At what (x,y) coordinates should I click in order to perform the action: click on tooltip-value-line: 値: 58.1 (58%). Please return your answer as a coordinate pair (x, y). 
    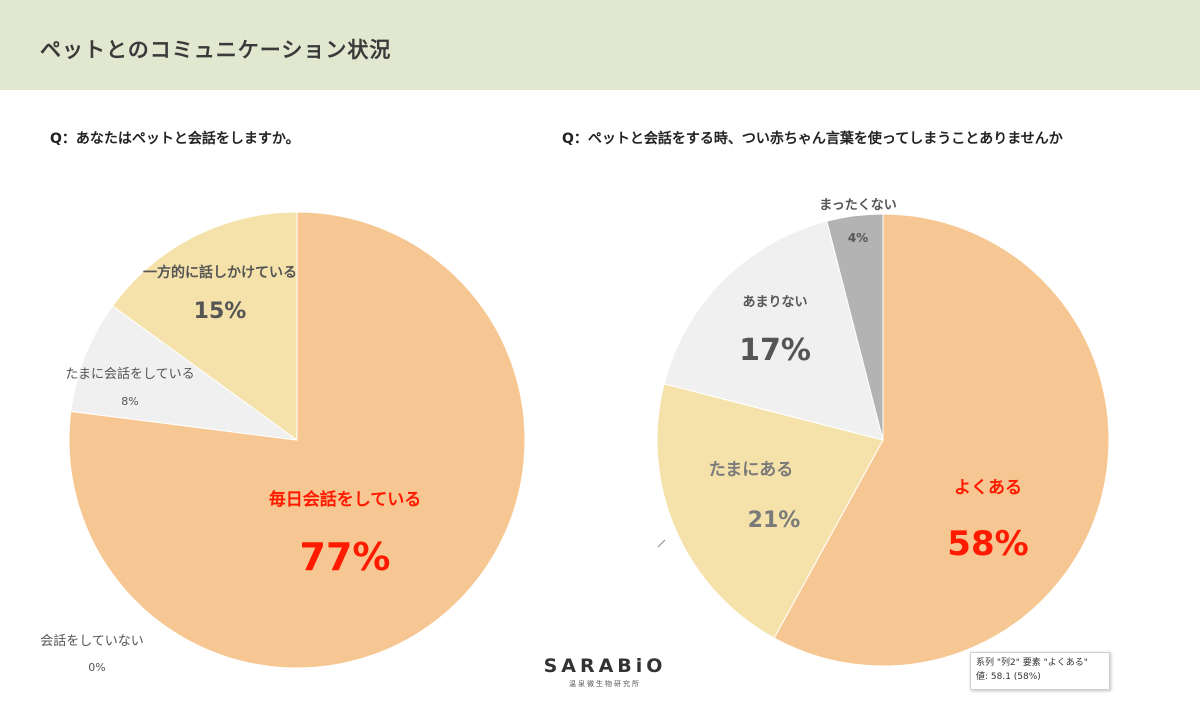
    Looking at the image, I should click on (1008, 677).